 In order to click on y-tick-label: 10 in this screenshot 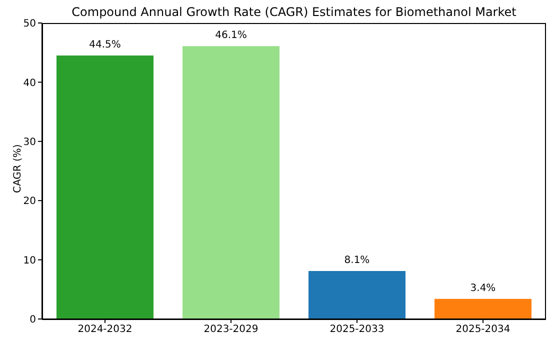, I will do `click(29, 260)`.